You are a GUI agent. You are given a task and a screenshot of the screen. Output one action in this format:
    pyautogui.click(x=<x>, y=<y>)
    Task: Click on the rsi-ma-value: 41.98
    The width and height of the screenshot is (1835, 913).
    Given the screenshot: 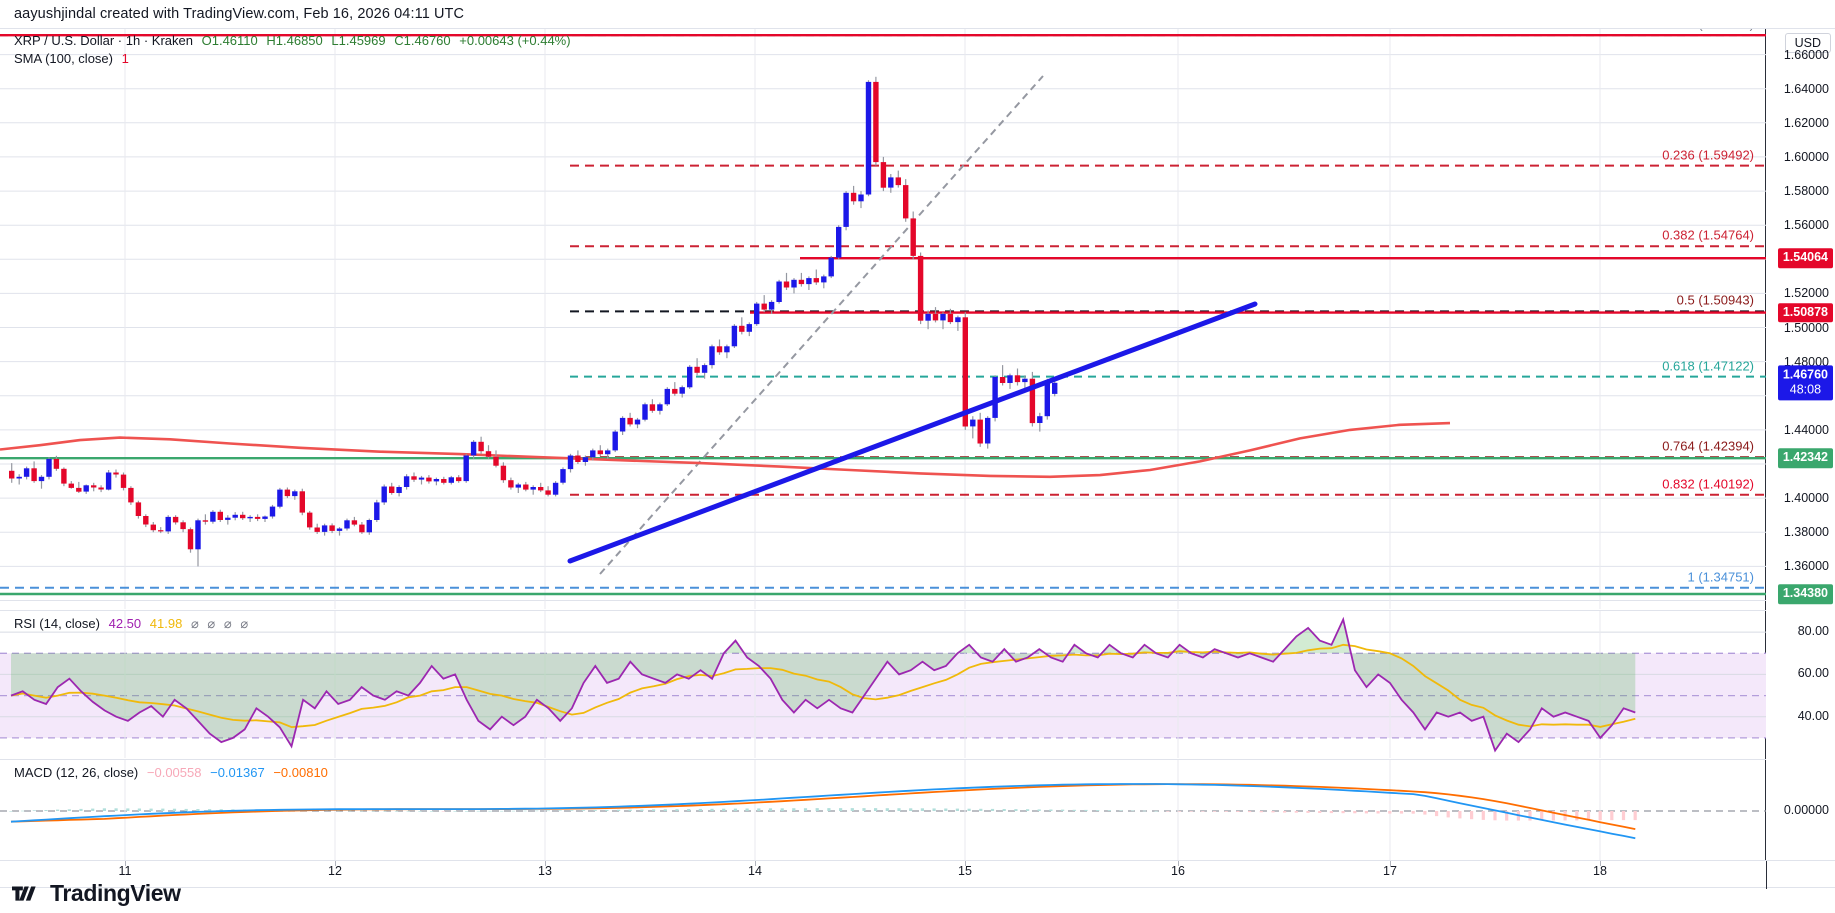 What is the action you would take?
    pyautogui.click(x=166, y=623)
    